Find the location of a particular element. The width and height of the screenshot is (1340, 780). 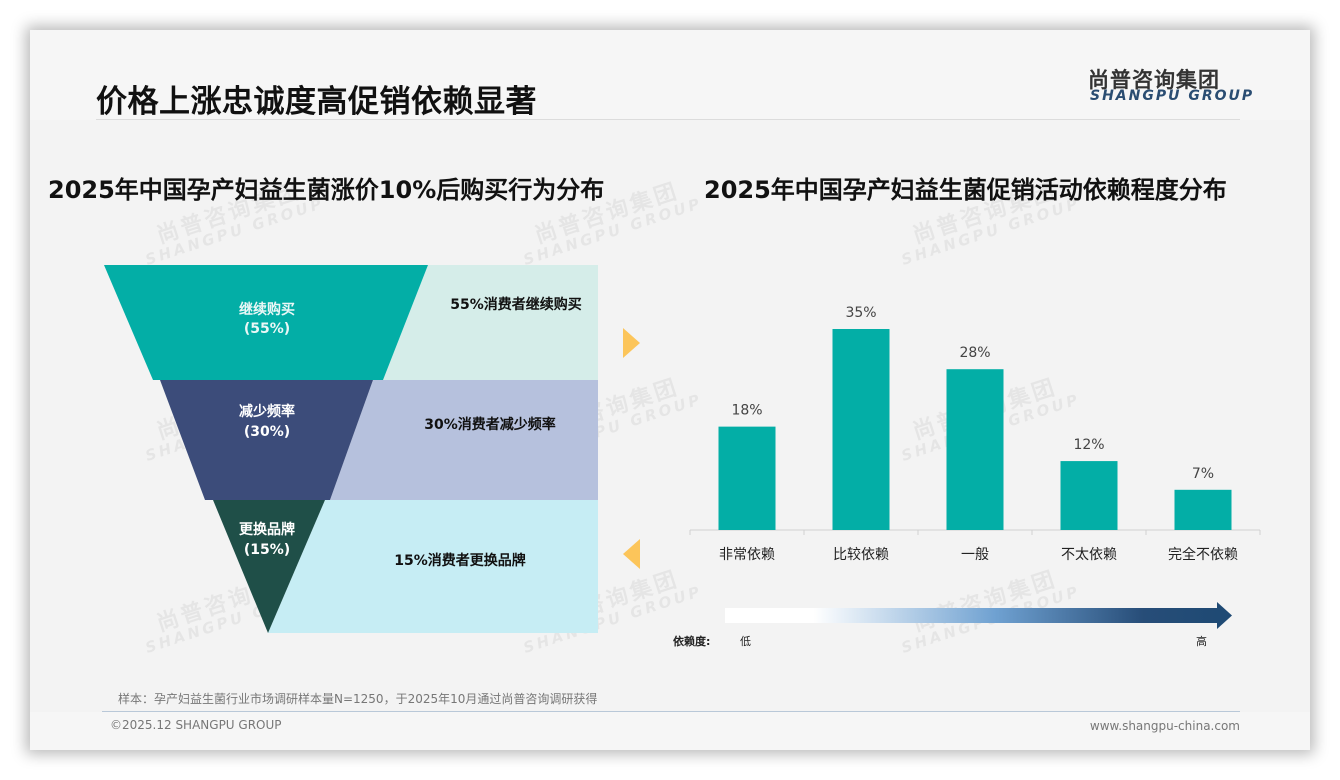

stage-2-desc: 30%消费者减少频率 is located at coordinates (490, 424).